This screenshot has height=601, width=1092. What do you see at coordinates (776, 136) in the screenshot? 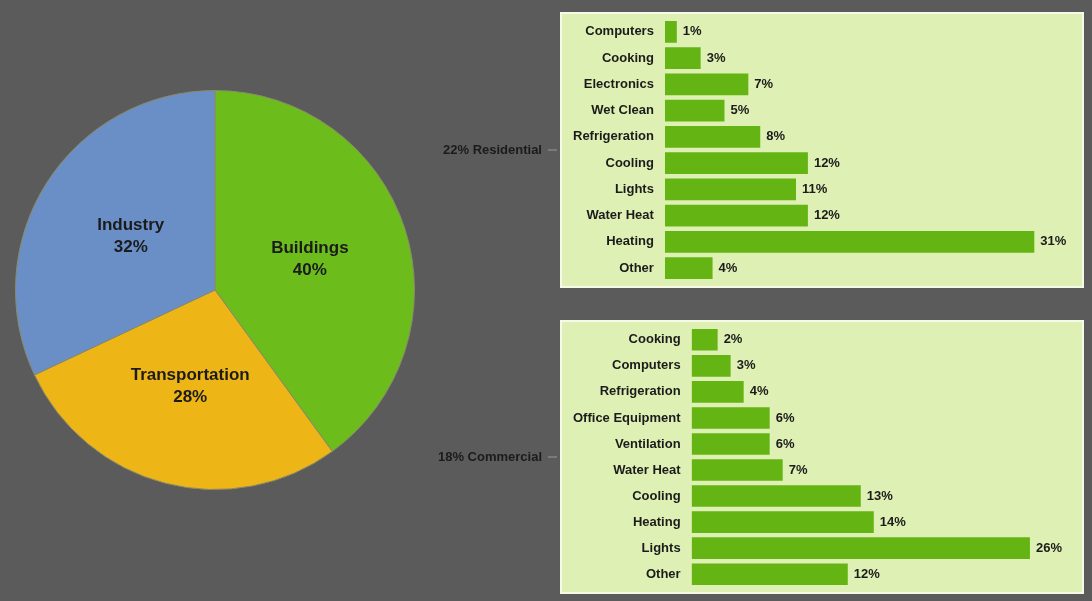
I see `data-label: 8%` at bounding box center [776, 136].